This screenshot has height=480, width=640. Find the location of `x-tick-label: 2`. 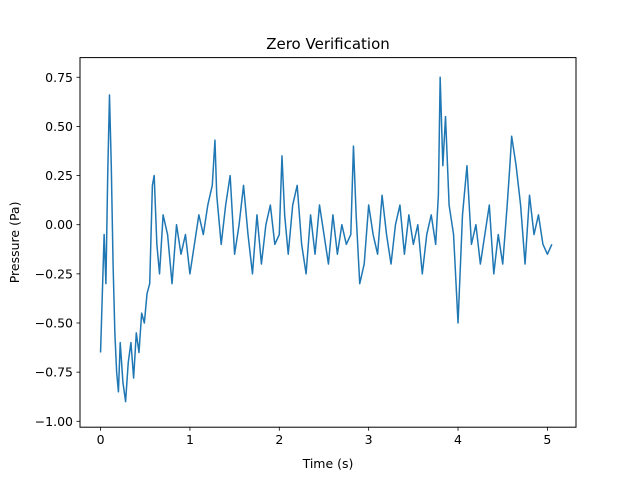

x-tick-label: 2 is located at coordinates (279, 439).